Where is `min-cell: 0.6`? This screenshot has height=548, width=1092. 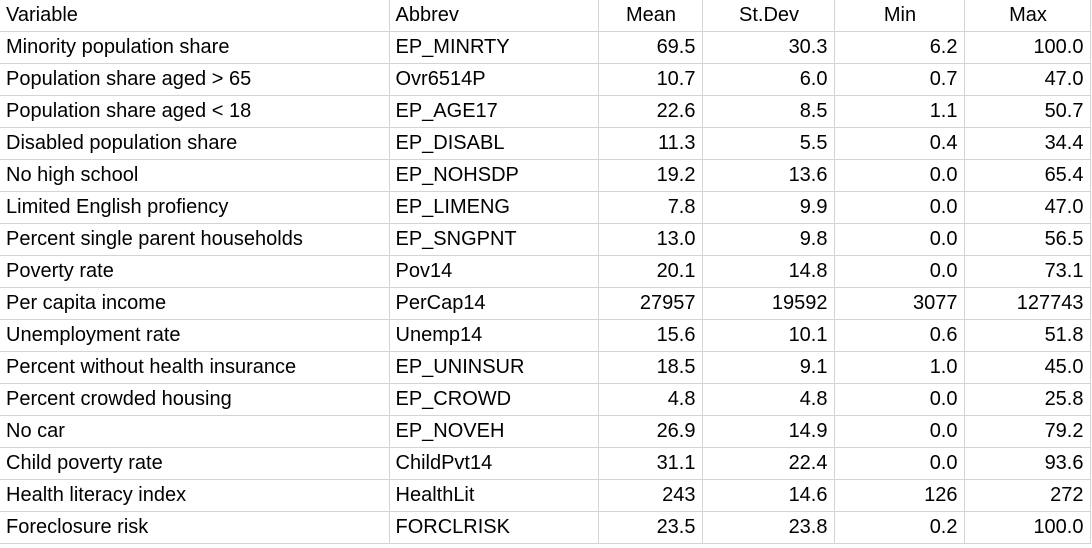 min-cell: 0.6 is located at coordinates (899, 335).